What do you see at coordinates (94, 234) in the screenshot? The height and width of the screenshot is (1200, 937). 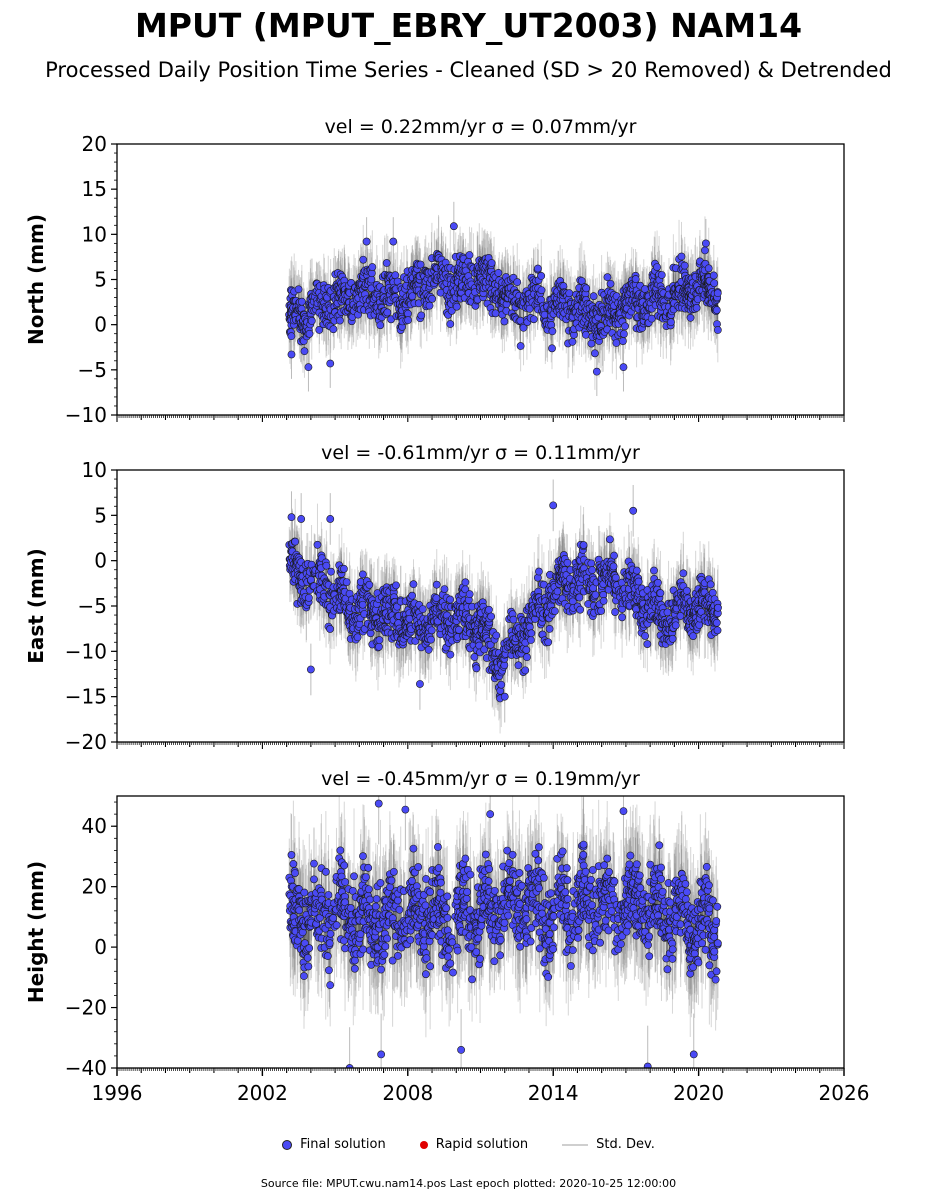 I see `y-tick-label: 10` at bounding box center [94, 234].